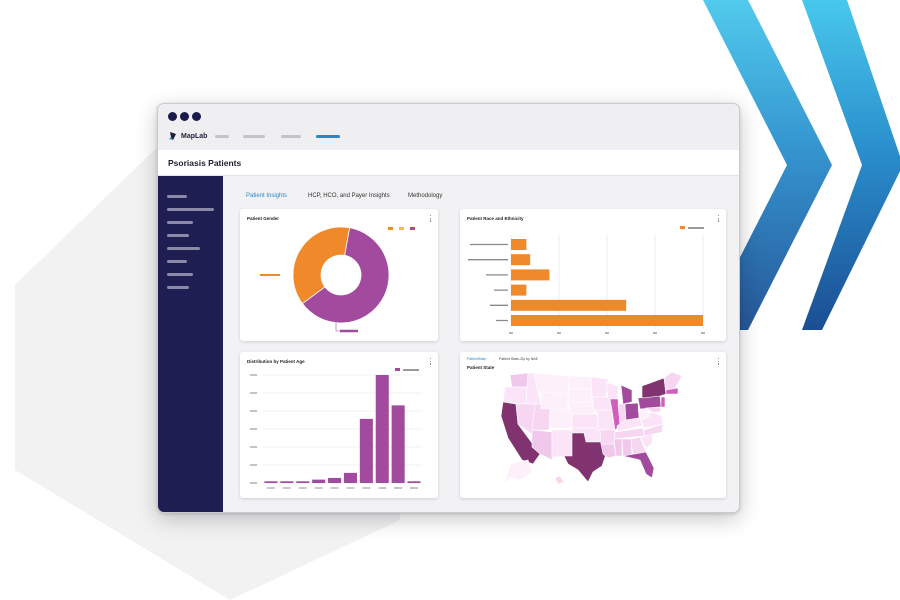 Image resolution: width=900 pixels, height=600 pixels. What do you see at coordinates (851, 165) in the screenshot?
I see `chevron-right` at bounding box center [851, 165].